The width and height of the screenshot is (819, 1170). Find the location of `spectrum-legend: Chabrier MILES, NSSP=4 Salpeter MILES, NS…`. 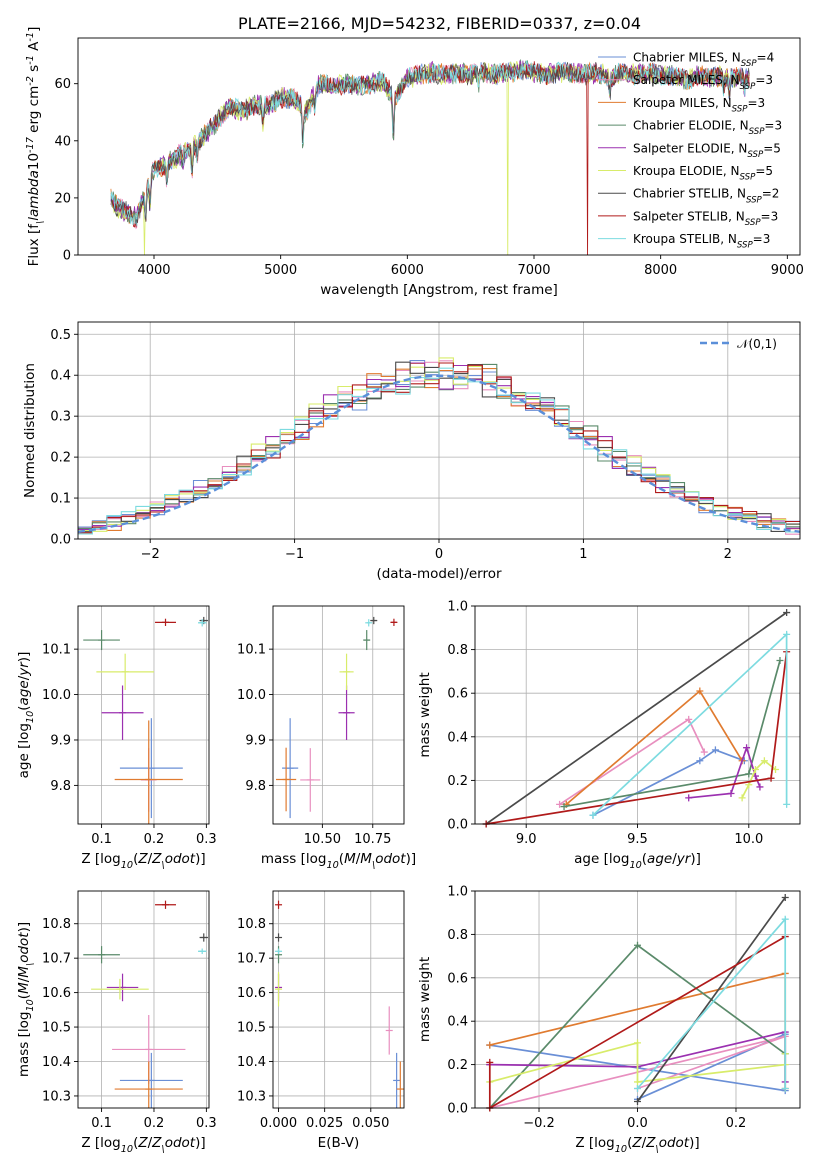

spectrum-legend: Chabrier MILES, NSSP=4 Salpeter MILES, NS… is located at coordinates (690, 151).